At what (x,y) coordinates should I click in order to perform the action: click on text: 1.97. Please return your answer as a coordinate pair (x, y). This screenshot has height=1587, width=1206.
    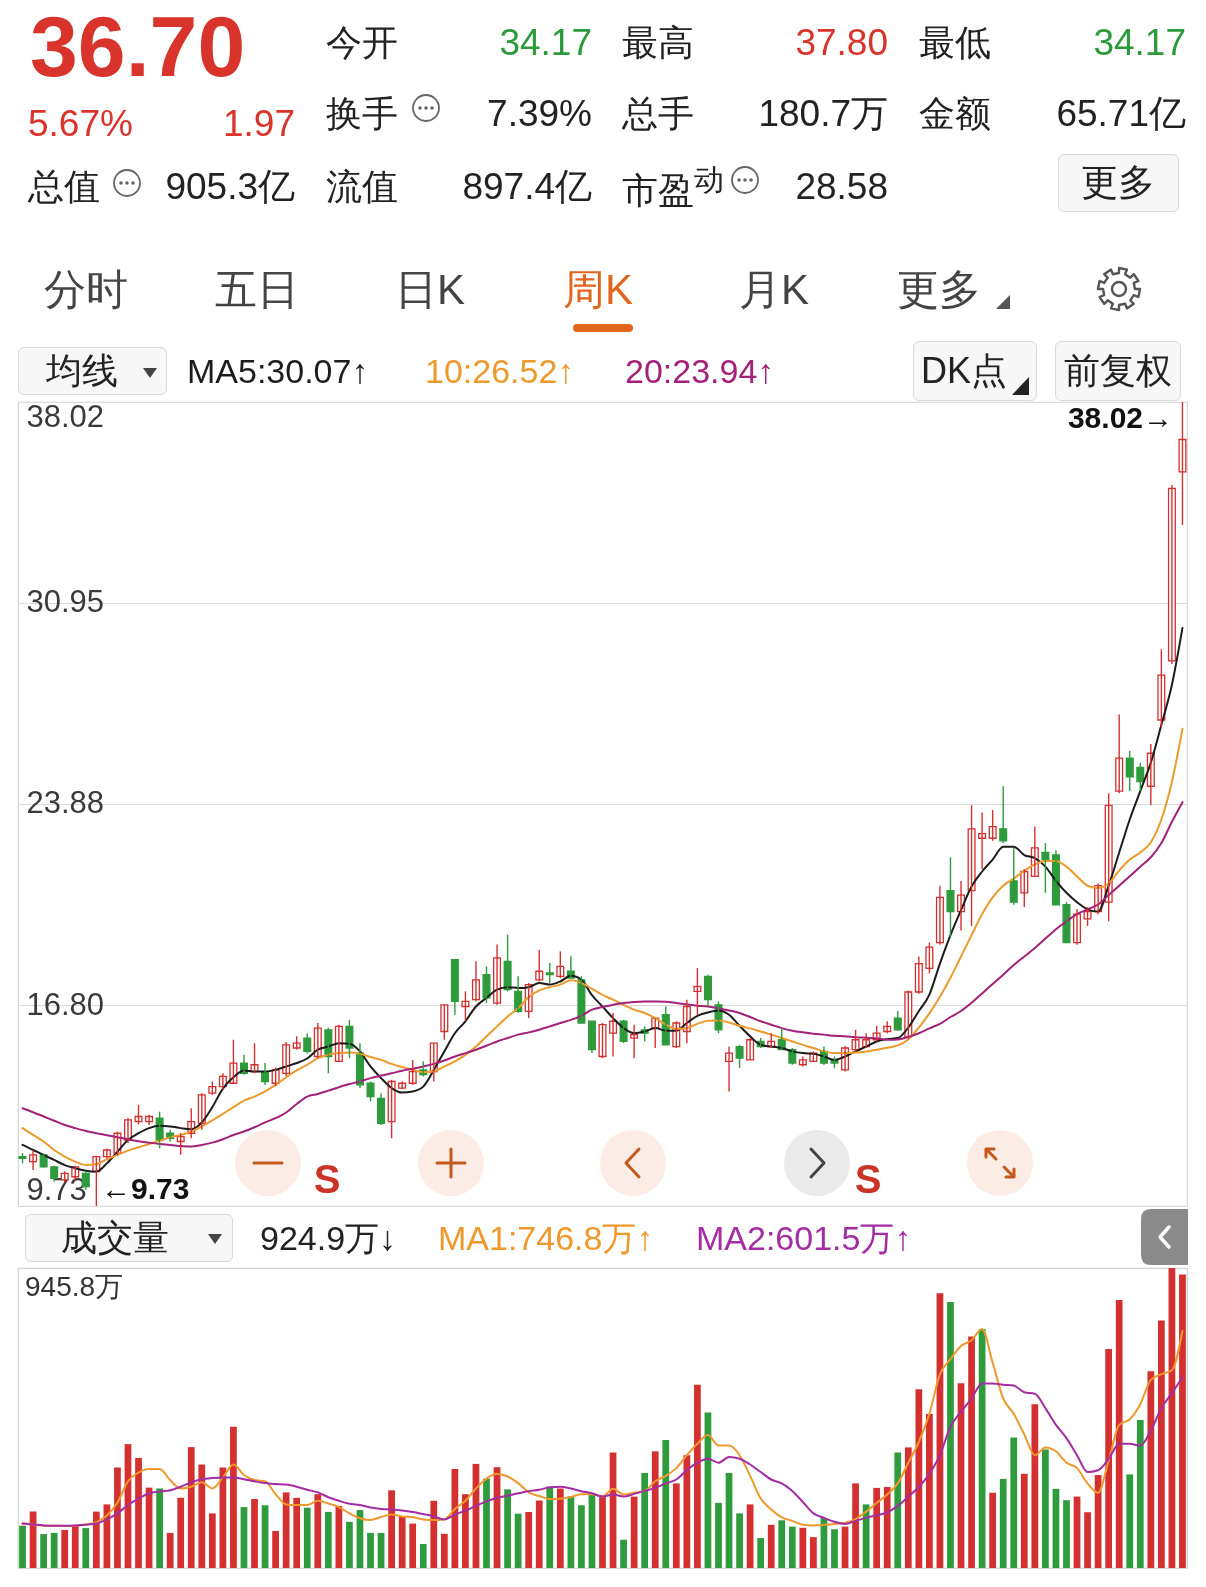
    Looking at the image, I should click on (258, 124).